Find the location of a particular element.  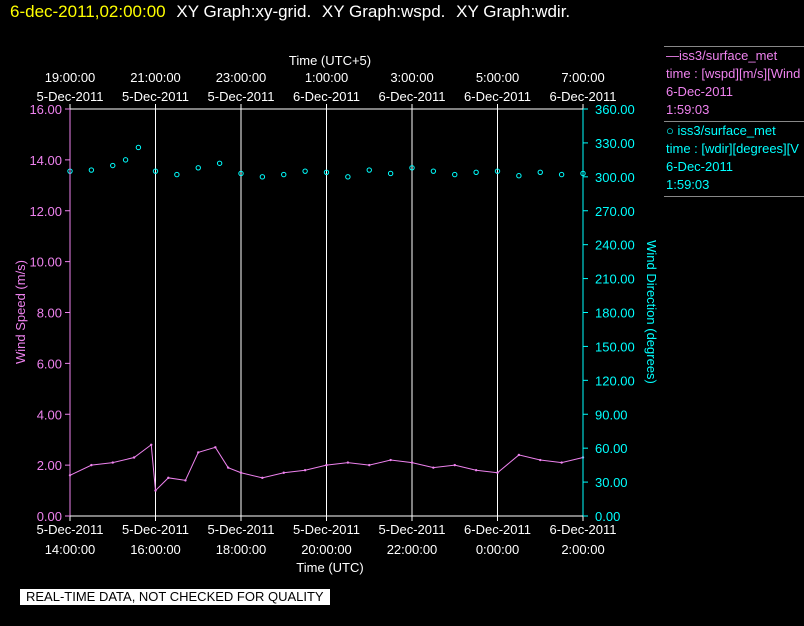

legend-wspd-time: 1:59:03 is located at coordinates (688, 109).